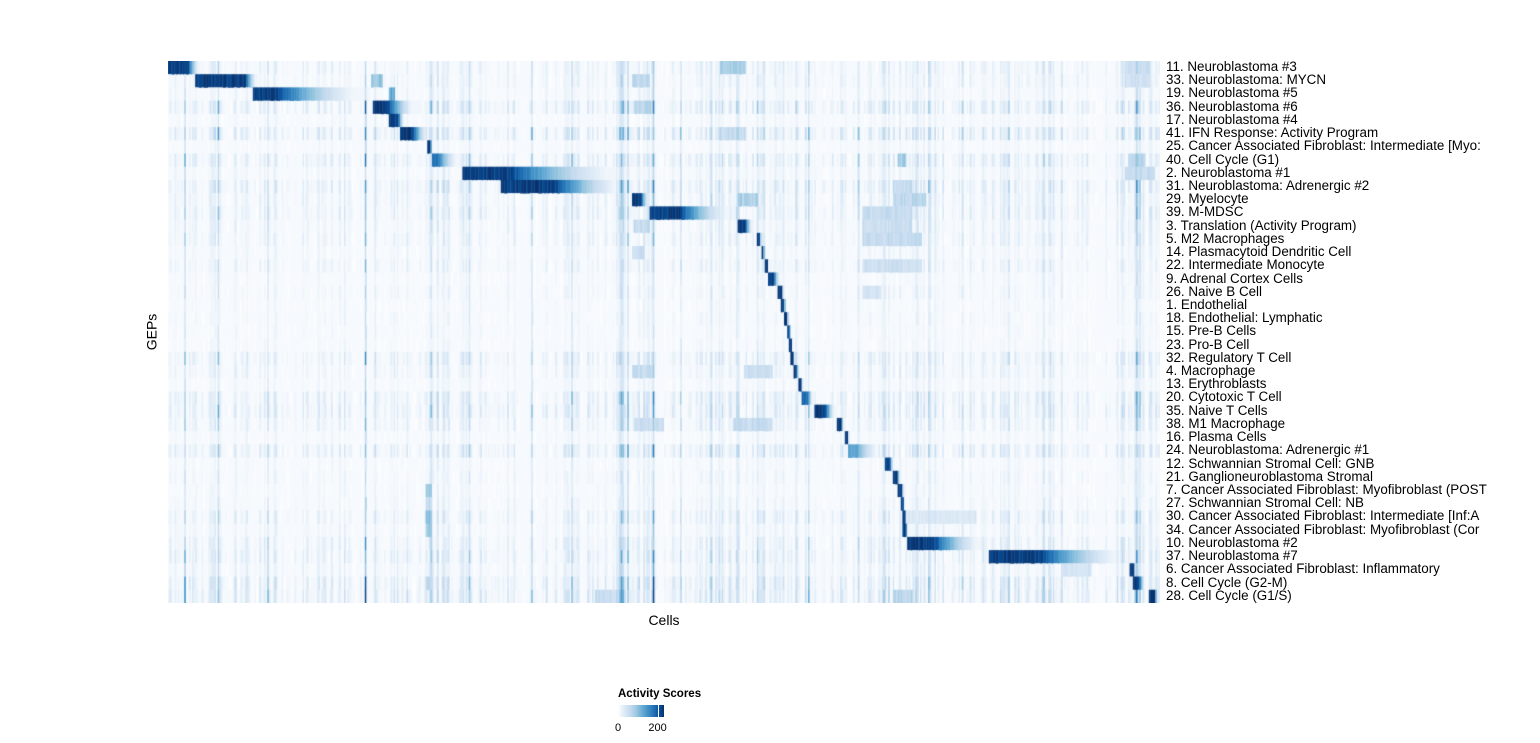 This screenshot has height=743, width=1540. What do you see at coordinates (660, 694) in the screenshot?
I see `legend-title: Activity Scores` at bounding box center [660, 694].